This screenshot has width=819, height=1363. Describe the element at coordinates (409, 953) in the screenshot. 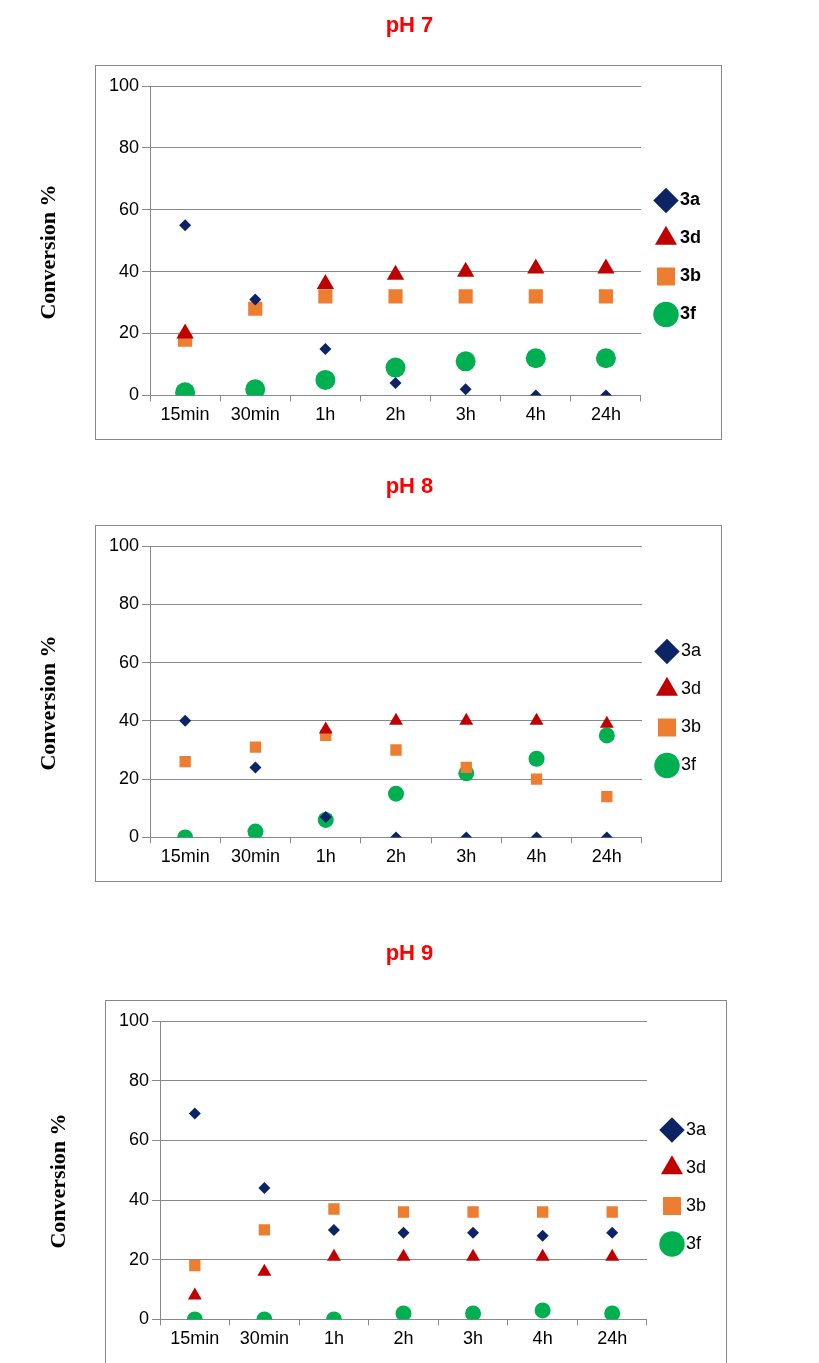

I see `chart-title: pH 9` at that location.